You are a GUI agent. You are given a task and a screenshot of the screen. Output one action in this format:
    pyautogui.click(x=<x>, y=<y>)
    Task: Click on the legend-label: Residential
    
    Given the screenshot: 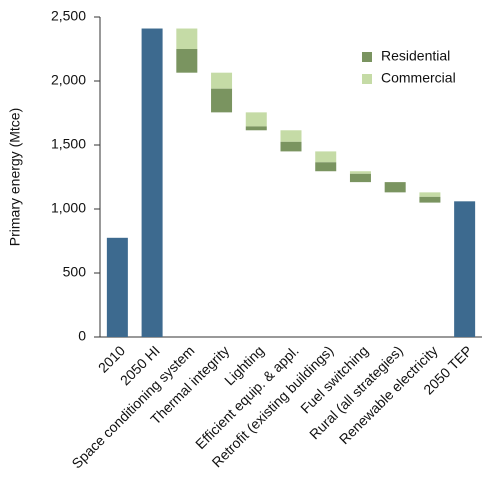 What is the action you would take?
    pyautogui.click(x=415, y=56)
    